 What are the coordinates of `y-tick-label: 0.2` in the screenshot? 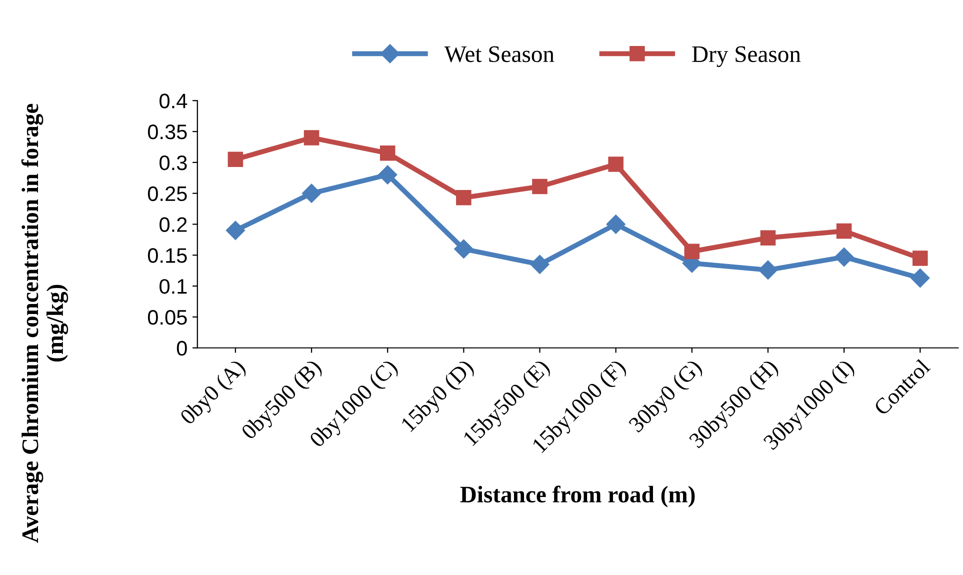 It's located at (173, 224).